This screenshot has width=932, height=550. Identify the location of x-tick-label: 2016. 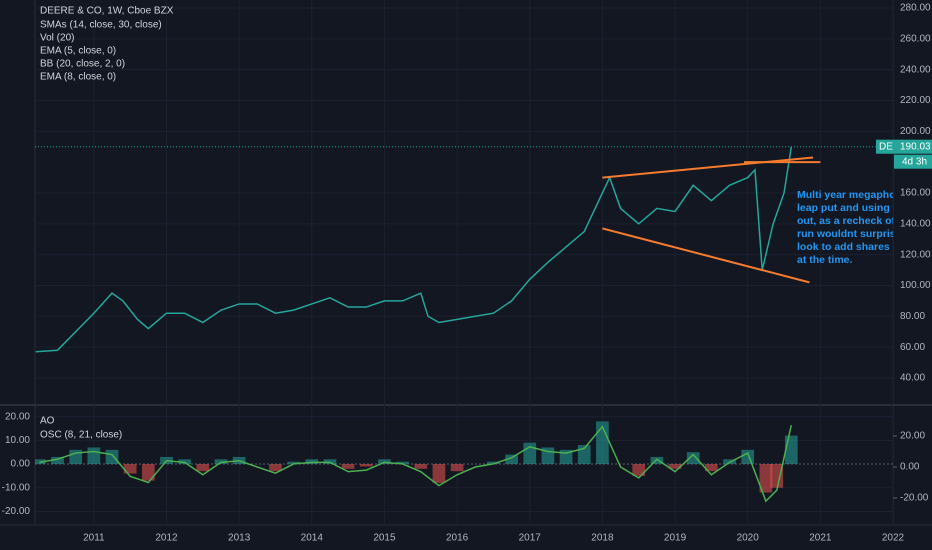
(457, 538).